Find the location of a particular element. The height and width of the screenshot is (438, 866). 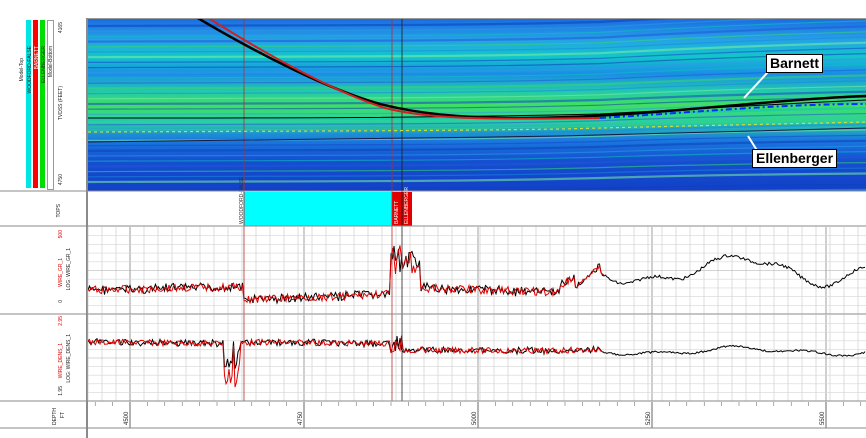

density-curve-secondary is located at coordinates (477, 352).